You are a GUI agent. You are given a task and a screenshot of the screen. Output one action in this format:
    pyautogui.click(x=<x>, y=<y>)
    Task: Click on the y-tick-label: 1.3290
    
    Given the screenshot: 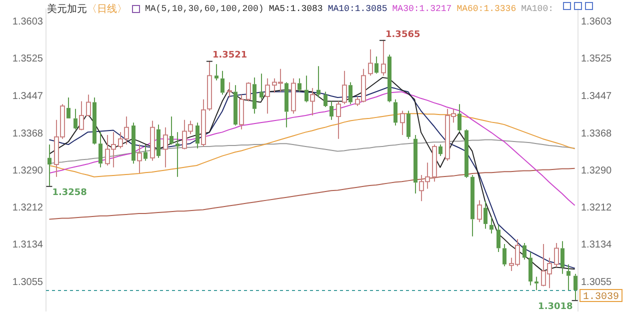 What is the action you would take?
    pyautogui.click(x=28, y=170)
    